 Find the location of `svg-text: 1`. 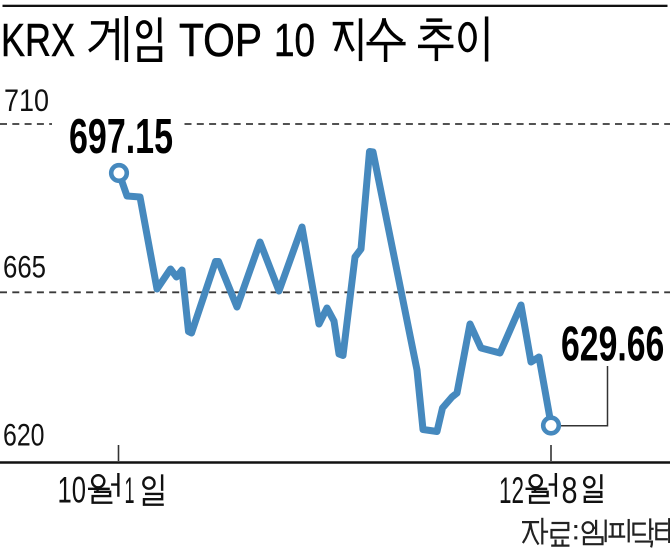

svg-text: 1 is located at coordinates (130, 490).